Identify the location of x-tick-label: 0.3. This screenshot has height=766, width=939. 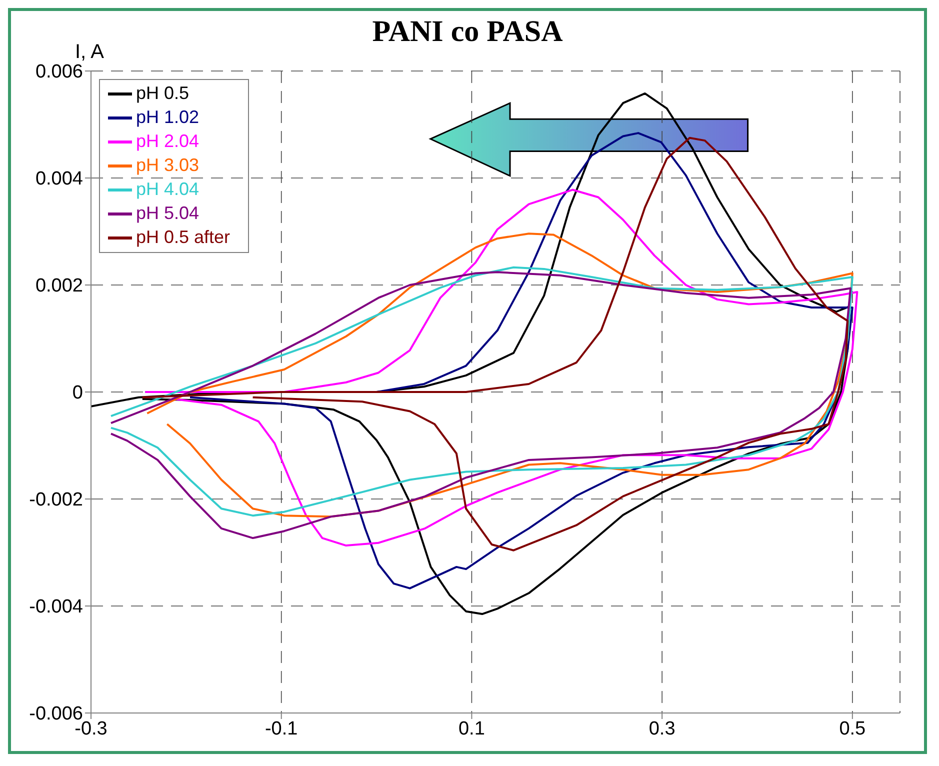
(662, 729).